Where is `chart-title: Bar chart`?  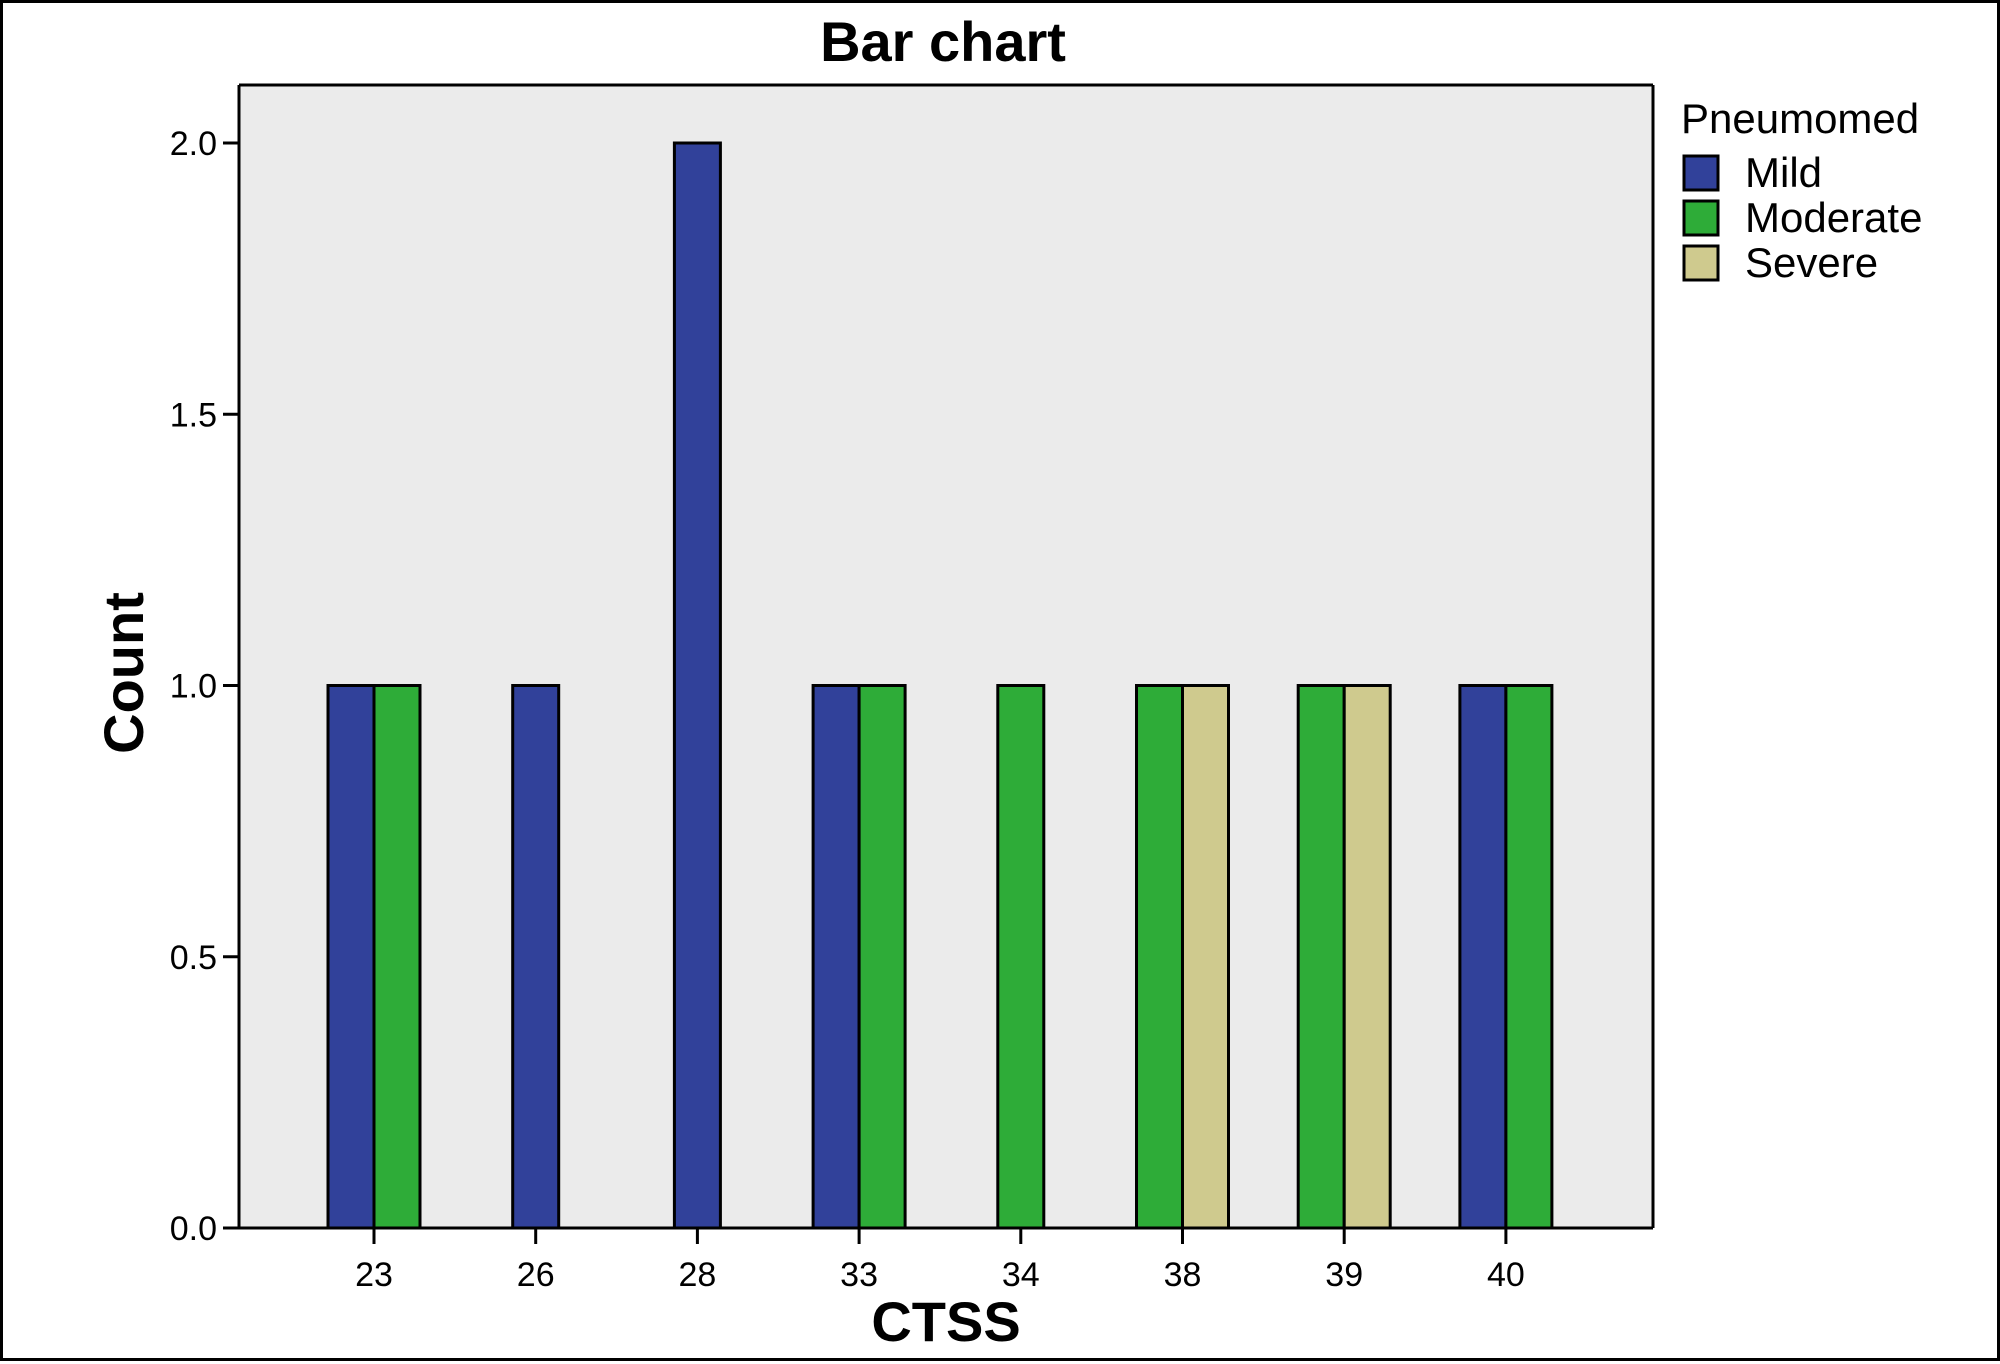 chart-title: Bar chart is located at coordinates (943, 41).